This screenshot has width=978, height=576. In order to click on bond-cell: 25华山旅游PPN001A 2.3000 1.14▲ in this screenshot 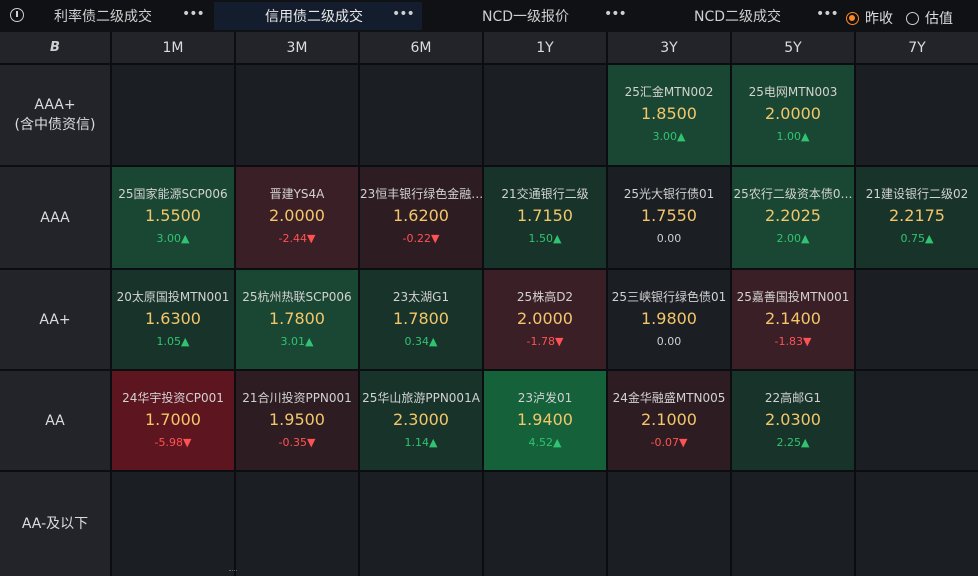, I will do `click(421, 420)`.